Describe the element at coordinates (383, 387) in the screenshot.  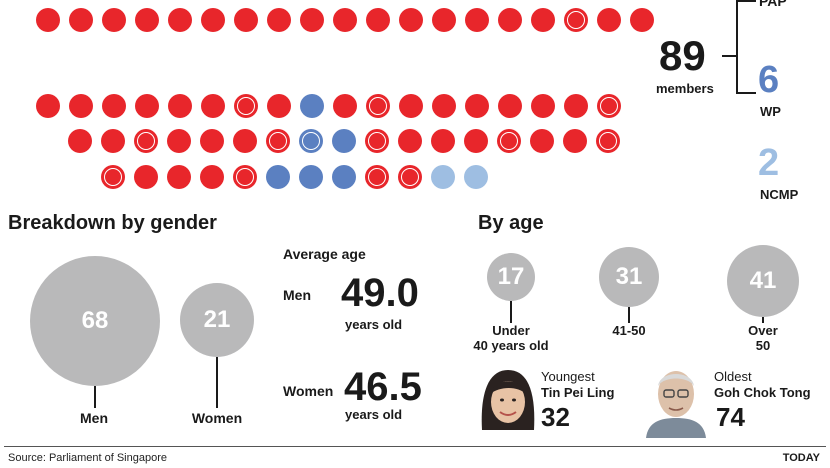
I see `avg-women-value: 46.5` at that location.